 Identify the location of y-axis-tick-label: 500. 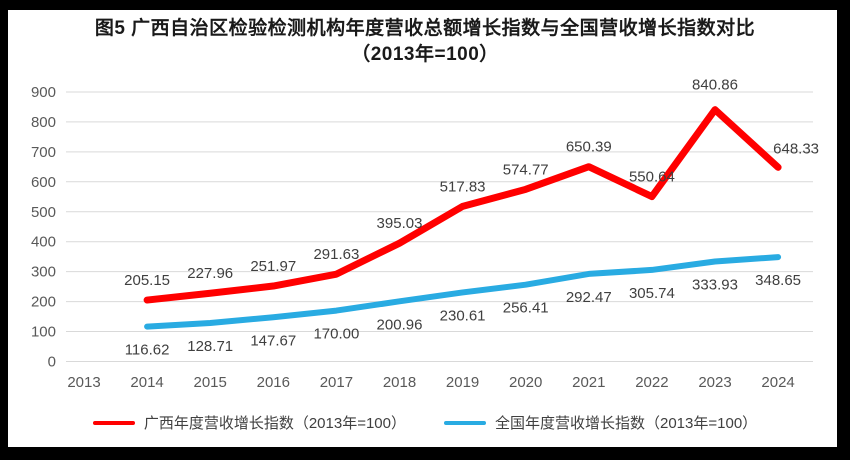
(43, 212).